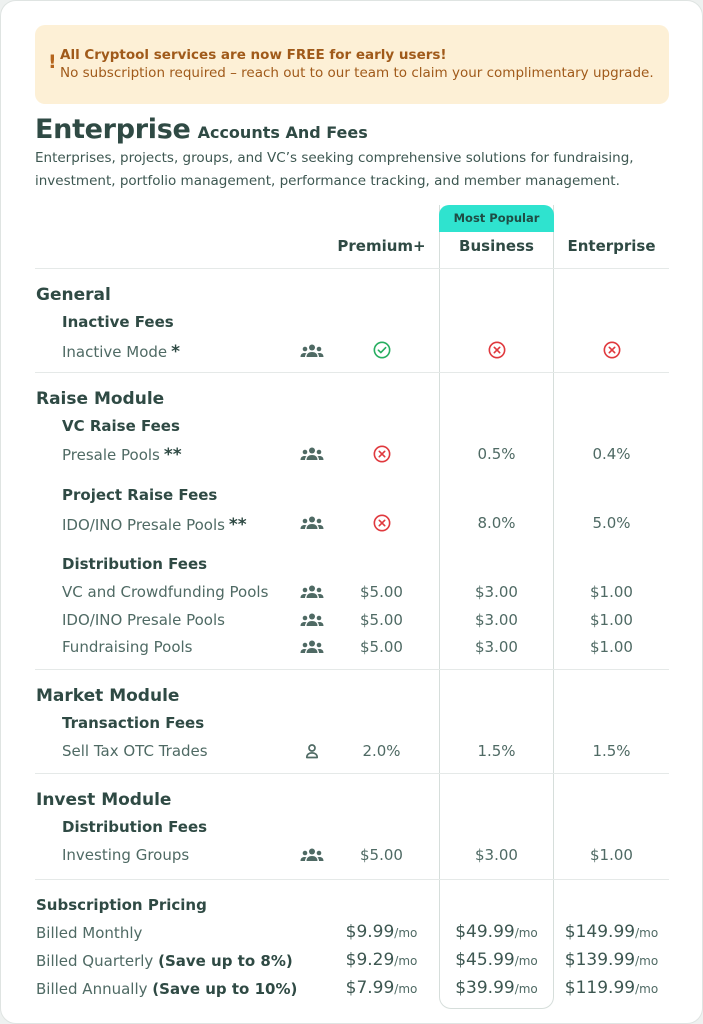  What do you see at coordinates (140, 495) in the screenshot?
I see `subtitle-project-raise-fees: Project Raise Fees` at bounding box center [140, 495].